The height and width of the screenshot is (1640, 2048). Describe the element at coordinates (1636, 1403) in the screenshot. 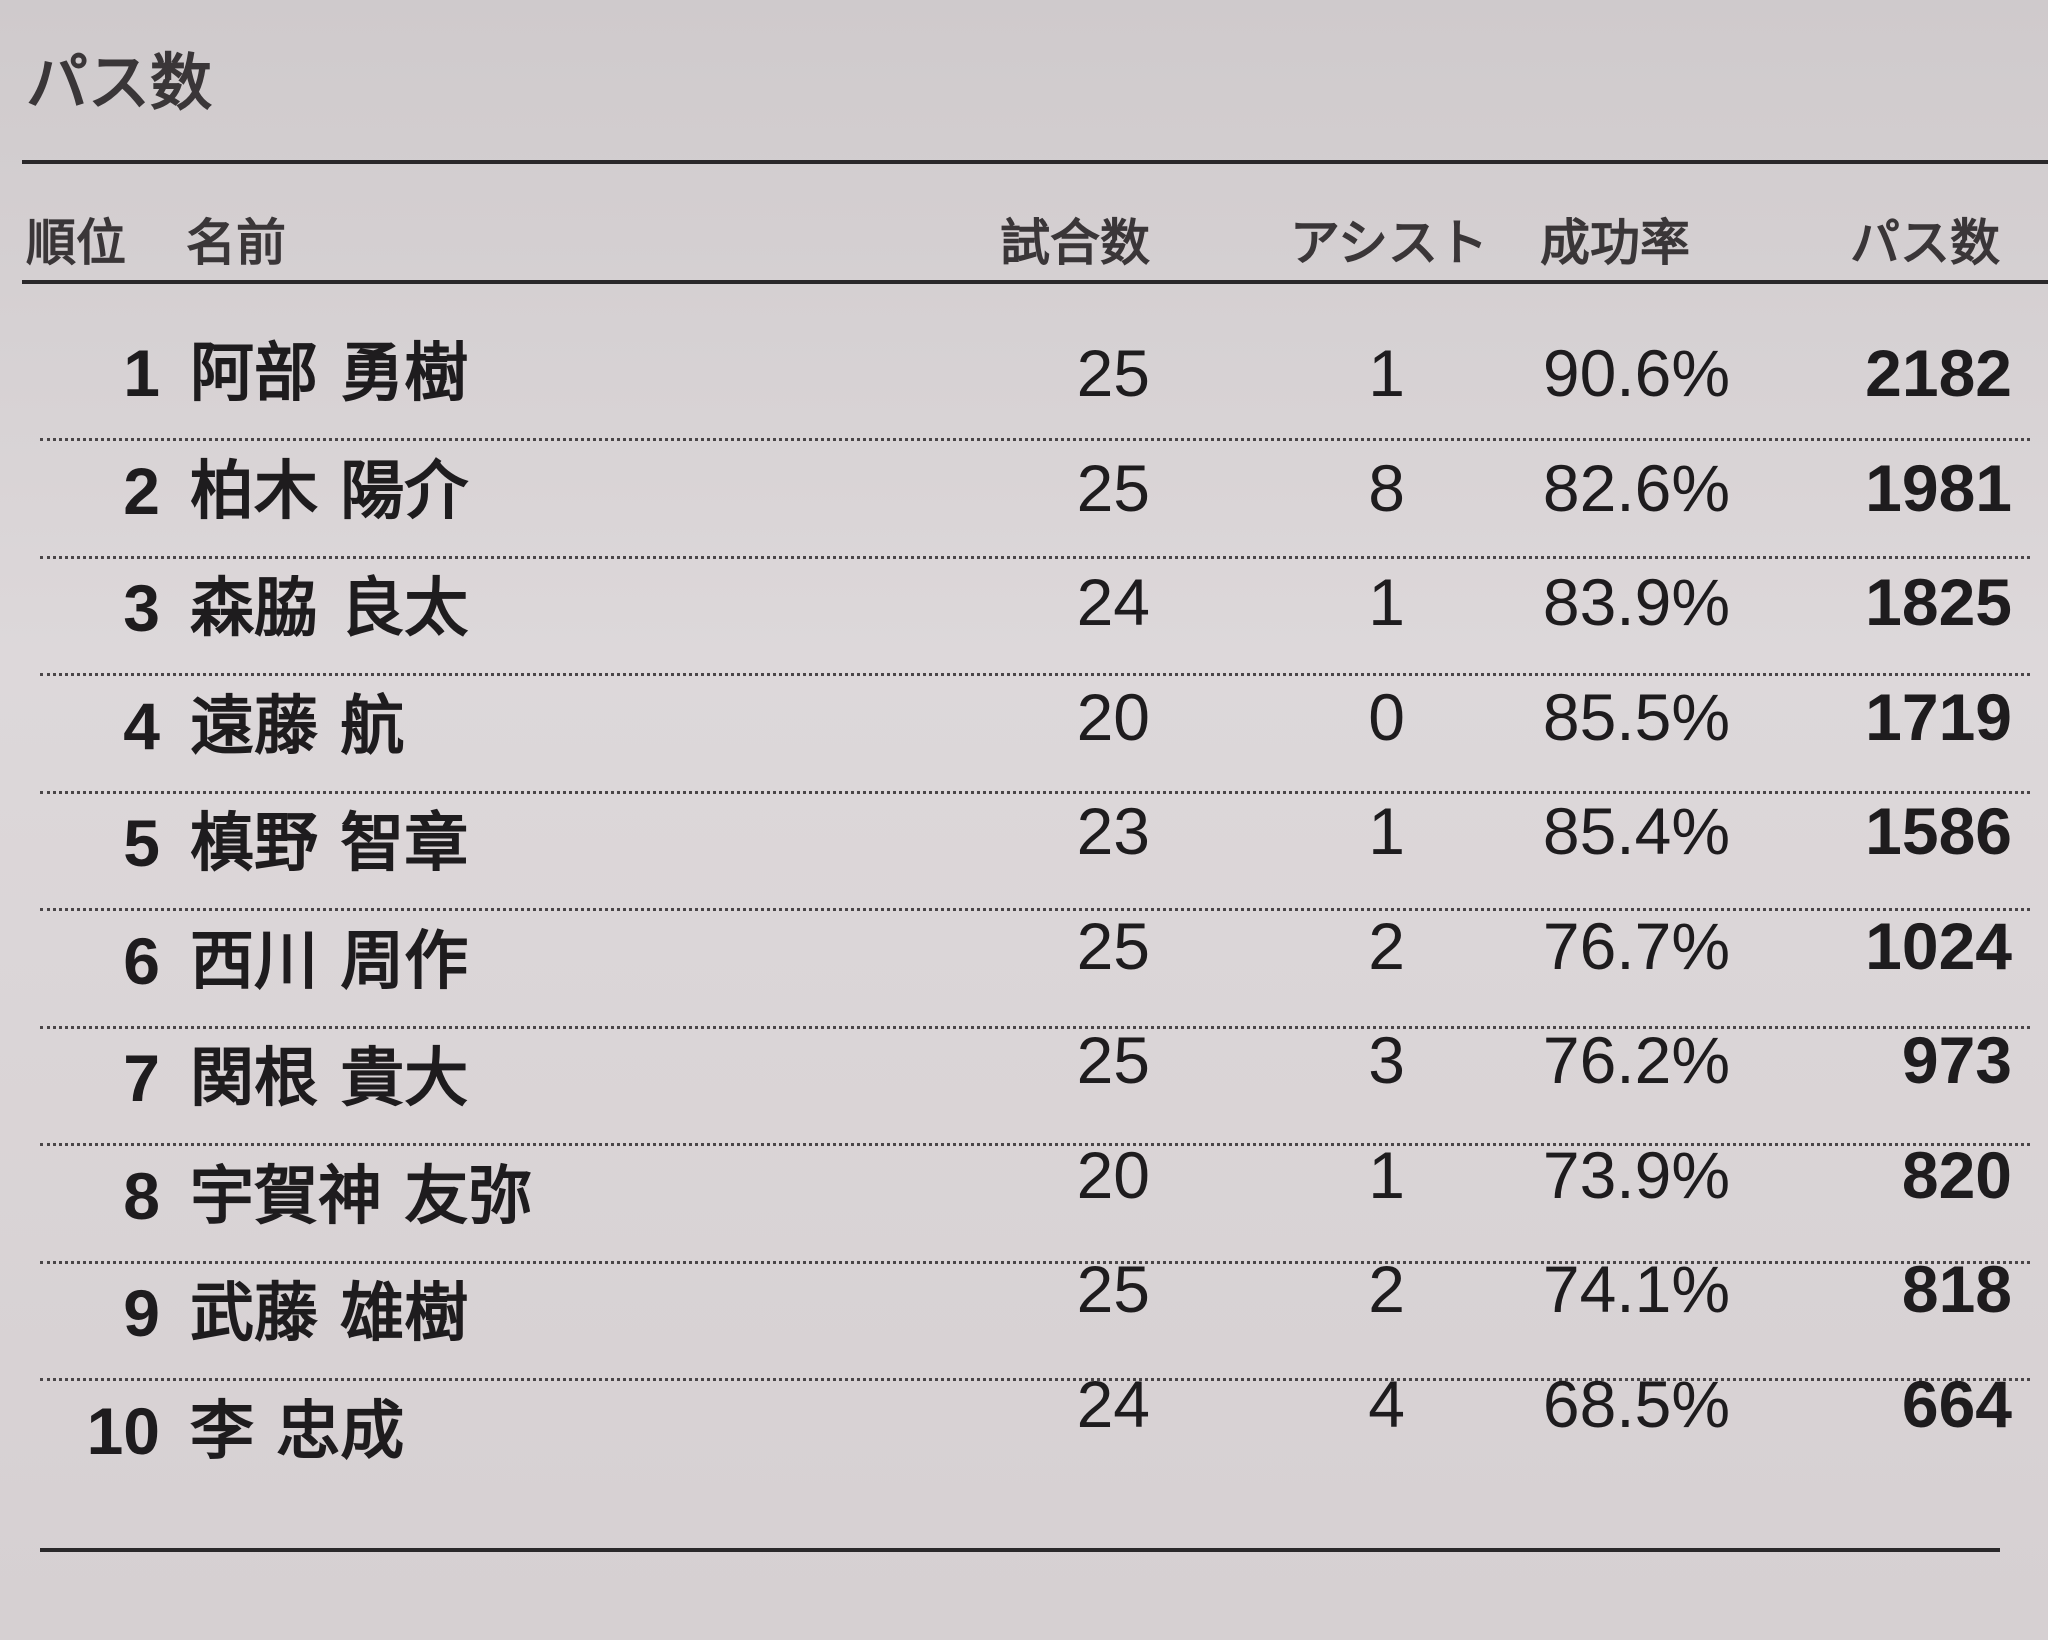

I see `success-rate: 68.5%` at that location.